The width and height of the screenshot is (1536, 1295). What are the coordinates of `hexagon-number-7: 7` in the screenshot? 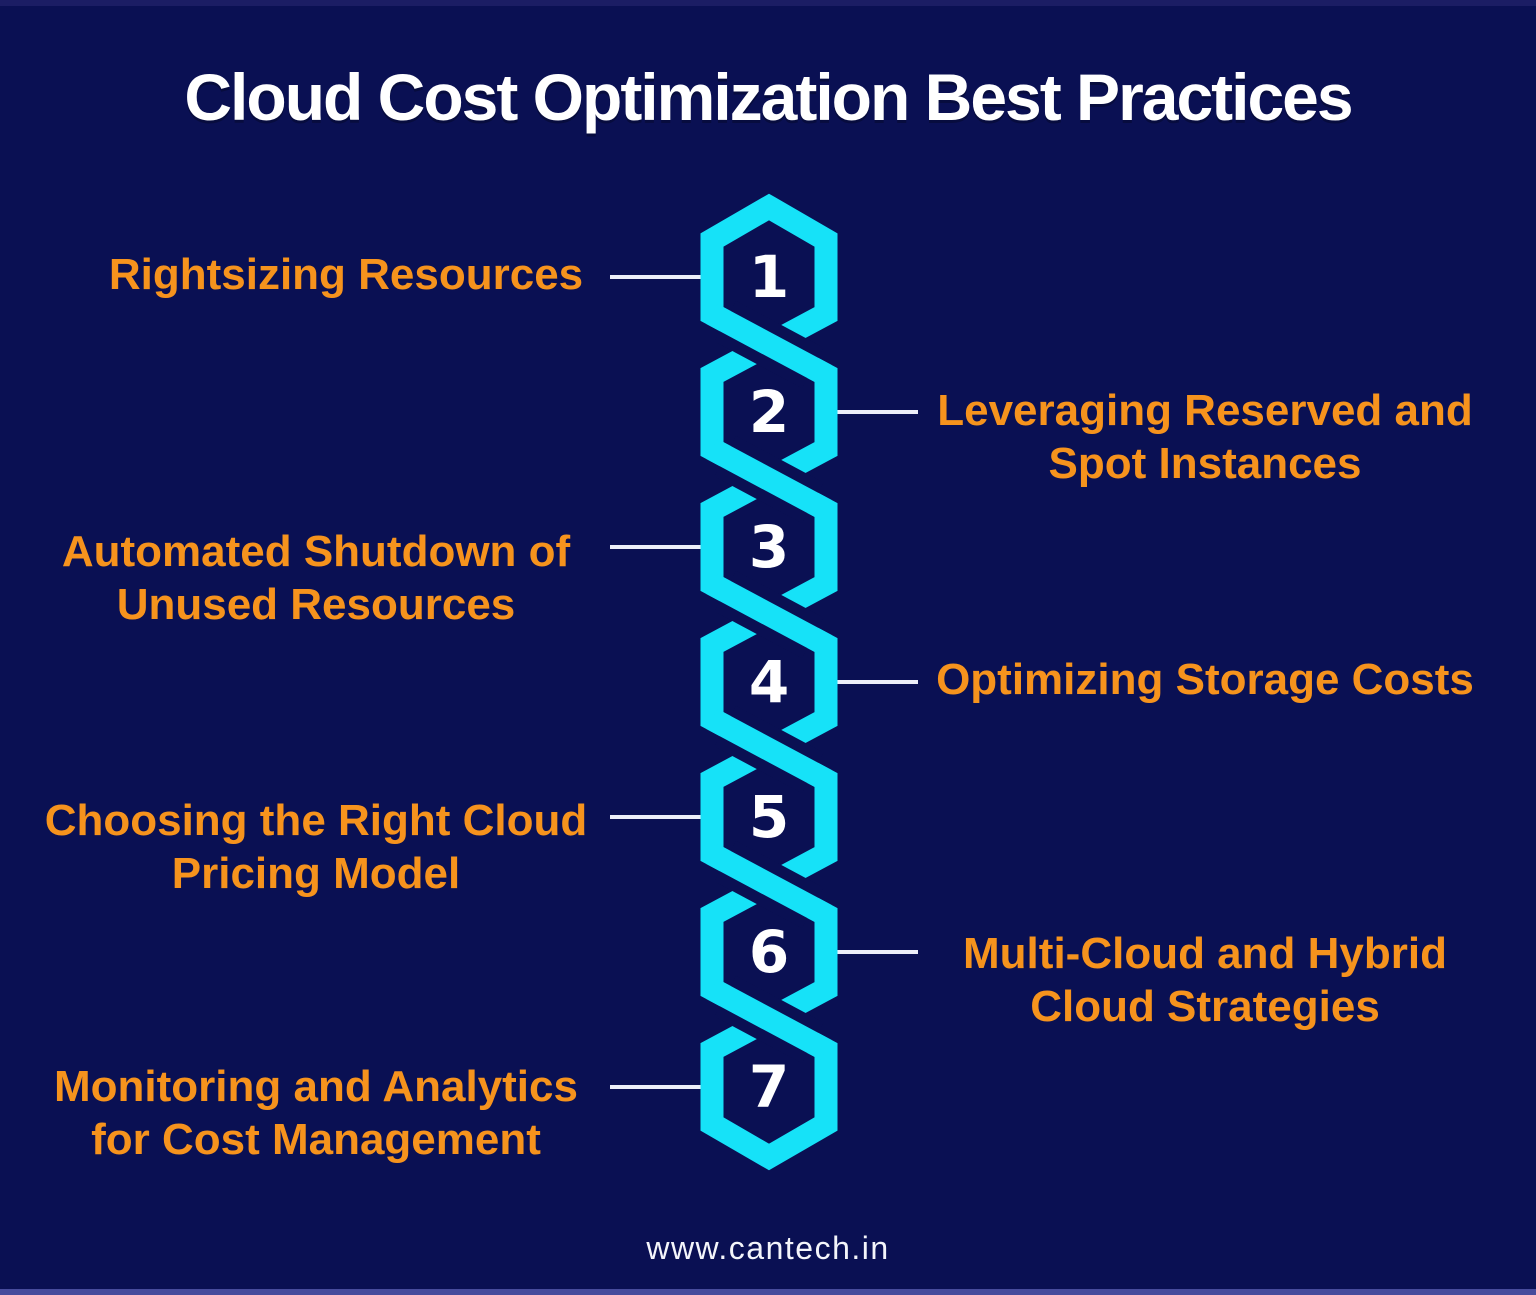 It's located at (769, 1087).